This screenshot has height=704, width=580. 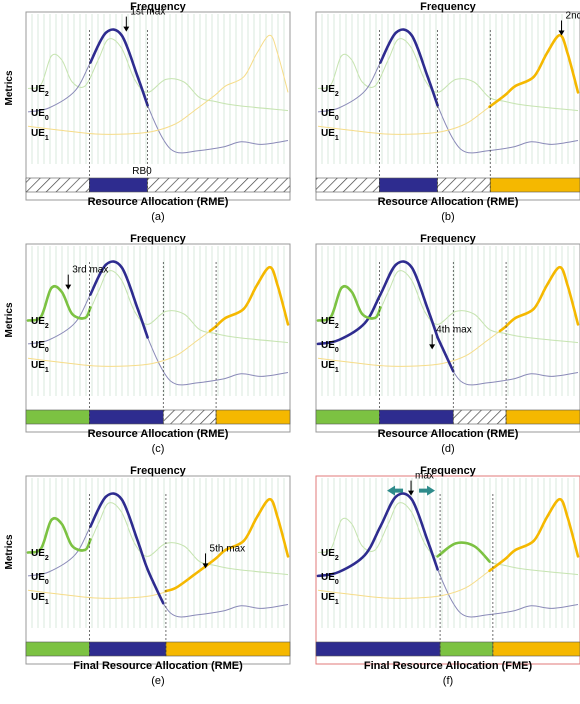 What do you see at coordinates (228, 548) in the screenshot?
I see `annotation-label: 5th max` at bounding box center [228, 548].